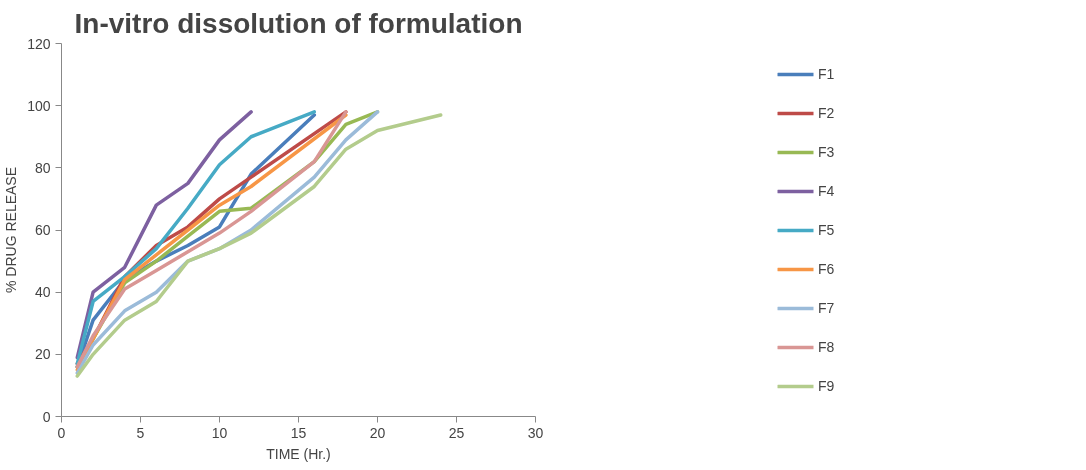 Image resolution: width=1086 pixels, height=470 pixels. I want to click on y-axis-title: % DRUG RELEASE, so click(11, 230).